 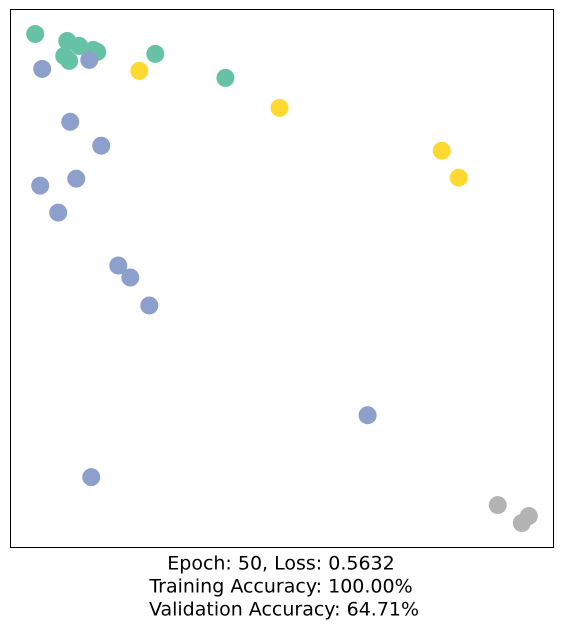 What do you see at coordinates (284, 610) in the screenshot?
I see `caption-line: Validation Accuracy: 64.71%` at bounding box center [284, 610].